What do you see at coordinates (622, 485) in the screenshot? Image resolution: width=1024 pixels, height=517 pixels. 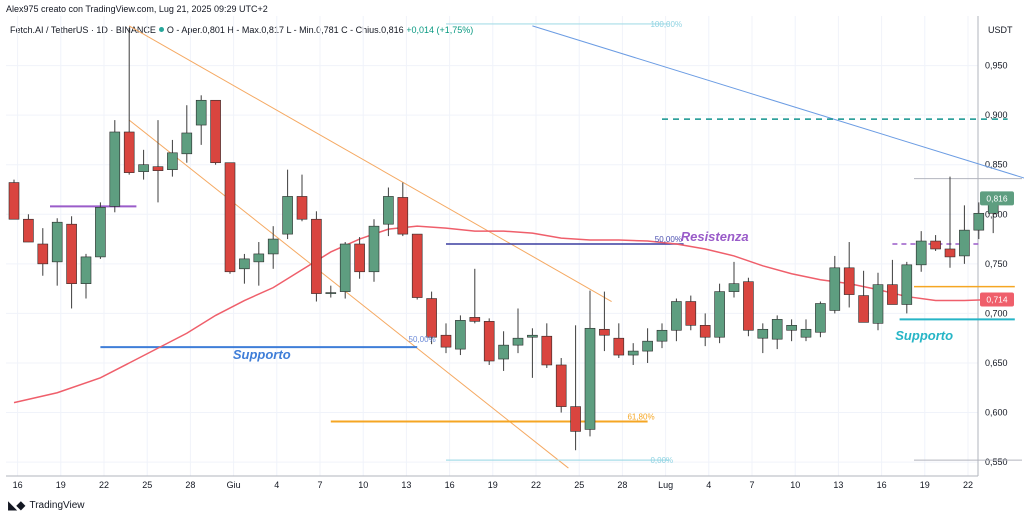 I see `x-tick-label: 28` at bounding box center [622, 485].